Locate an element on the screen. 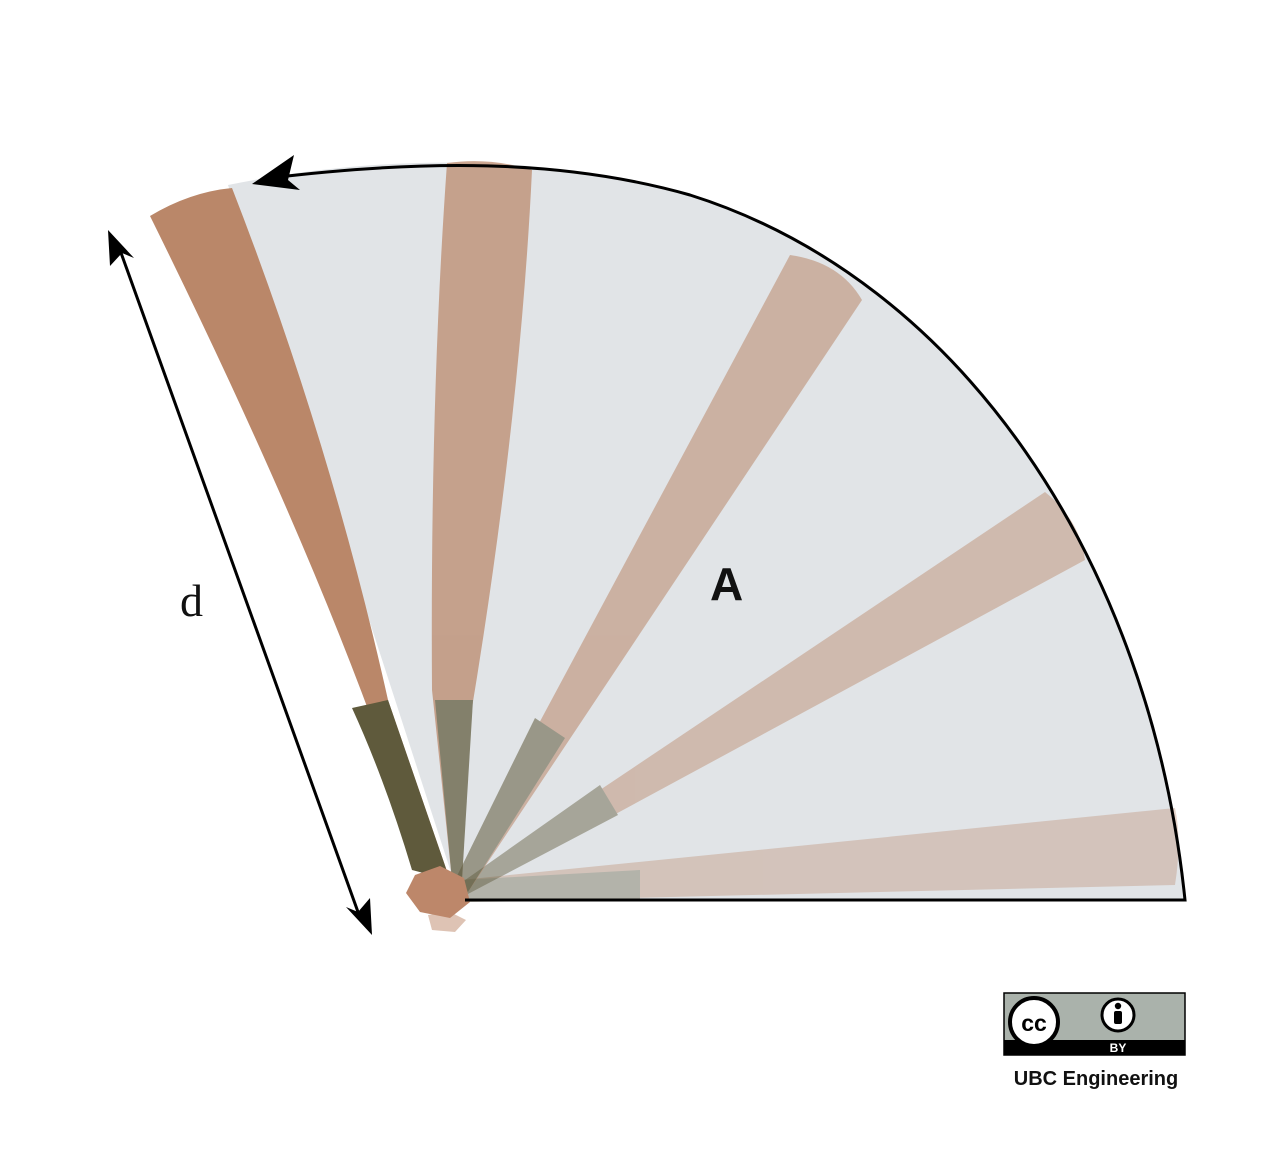  by-label: BY is located at coordinates (1118, 1048).